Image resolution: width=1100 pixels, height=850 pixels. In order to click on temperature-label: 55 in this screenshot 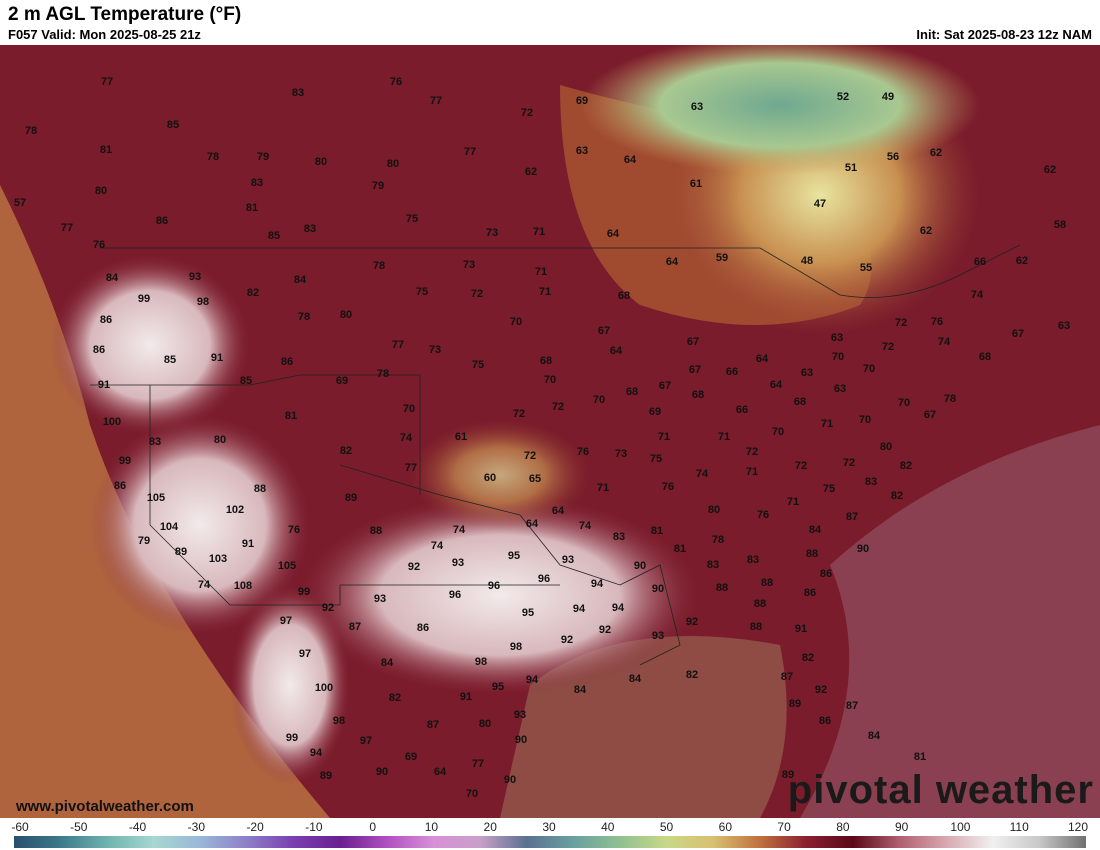, I will do `click(866, 268)`.